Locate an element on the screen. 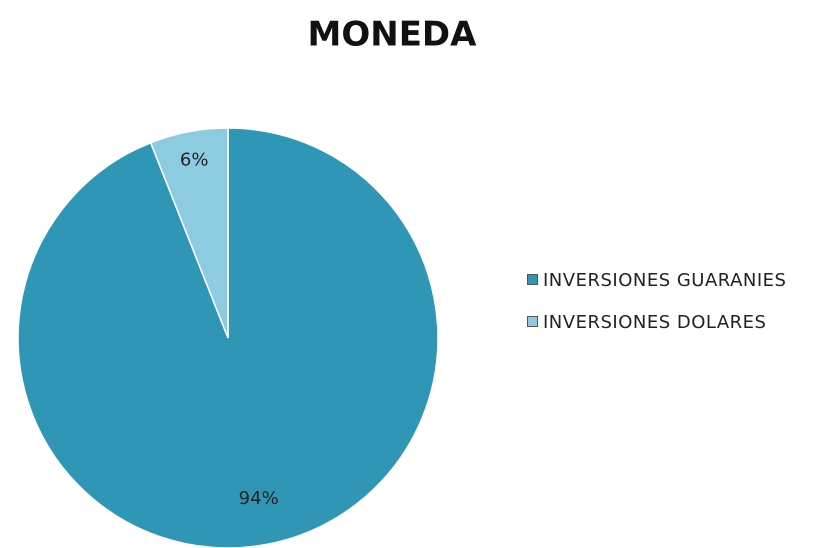 Image resolution: width=818 pixels, height=548 pixels. legend-entry: INVERSIONES GUARANIES is located at coordinates (658, 281).